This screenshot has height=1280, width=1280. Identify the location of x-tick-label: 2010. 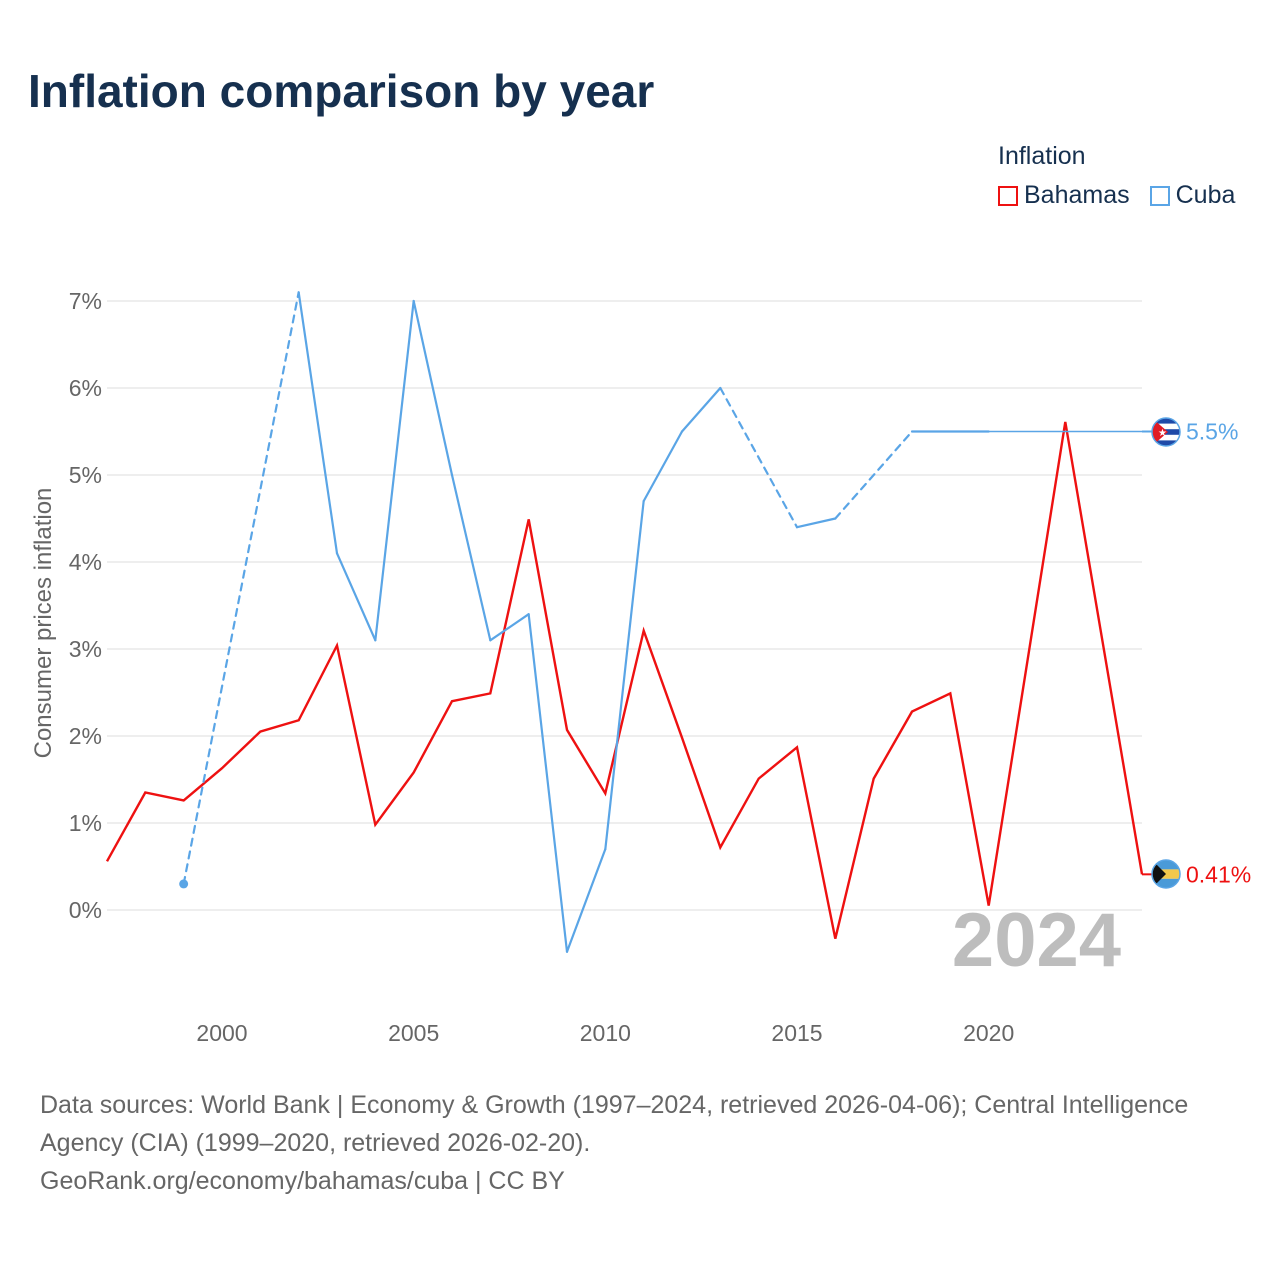
(605, 1033).